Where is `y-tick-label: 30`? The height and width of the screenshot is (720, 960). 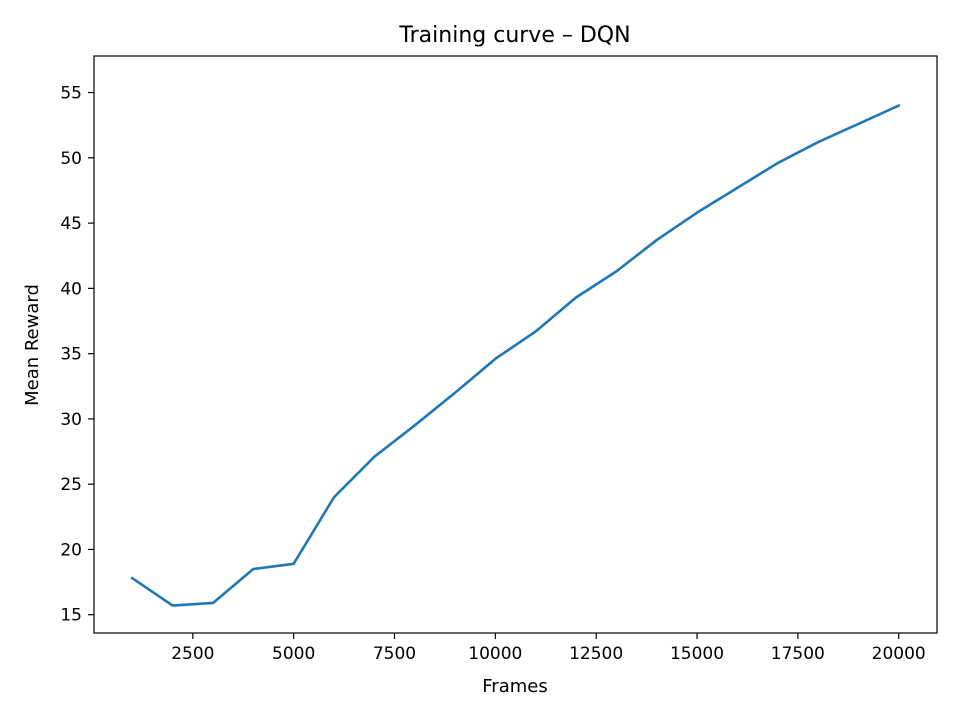
y-tick-label: 30 is located at coordinates (71, 420).